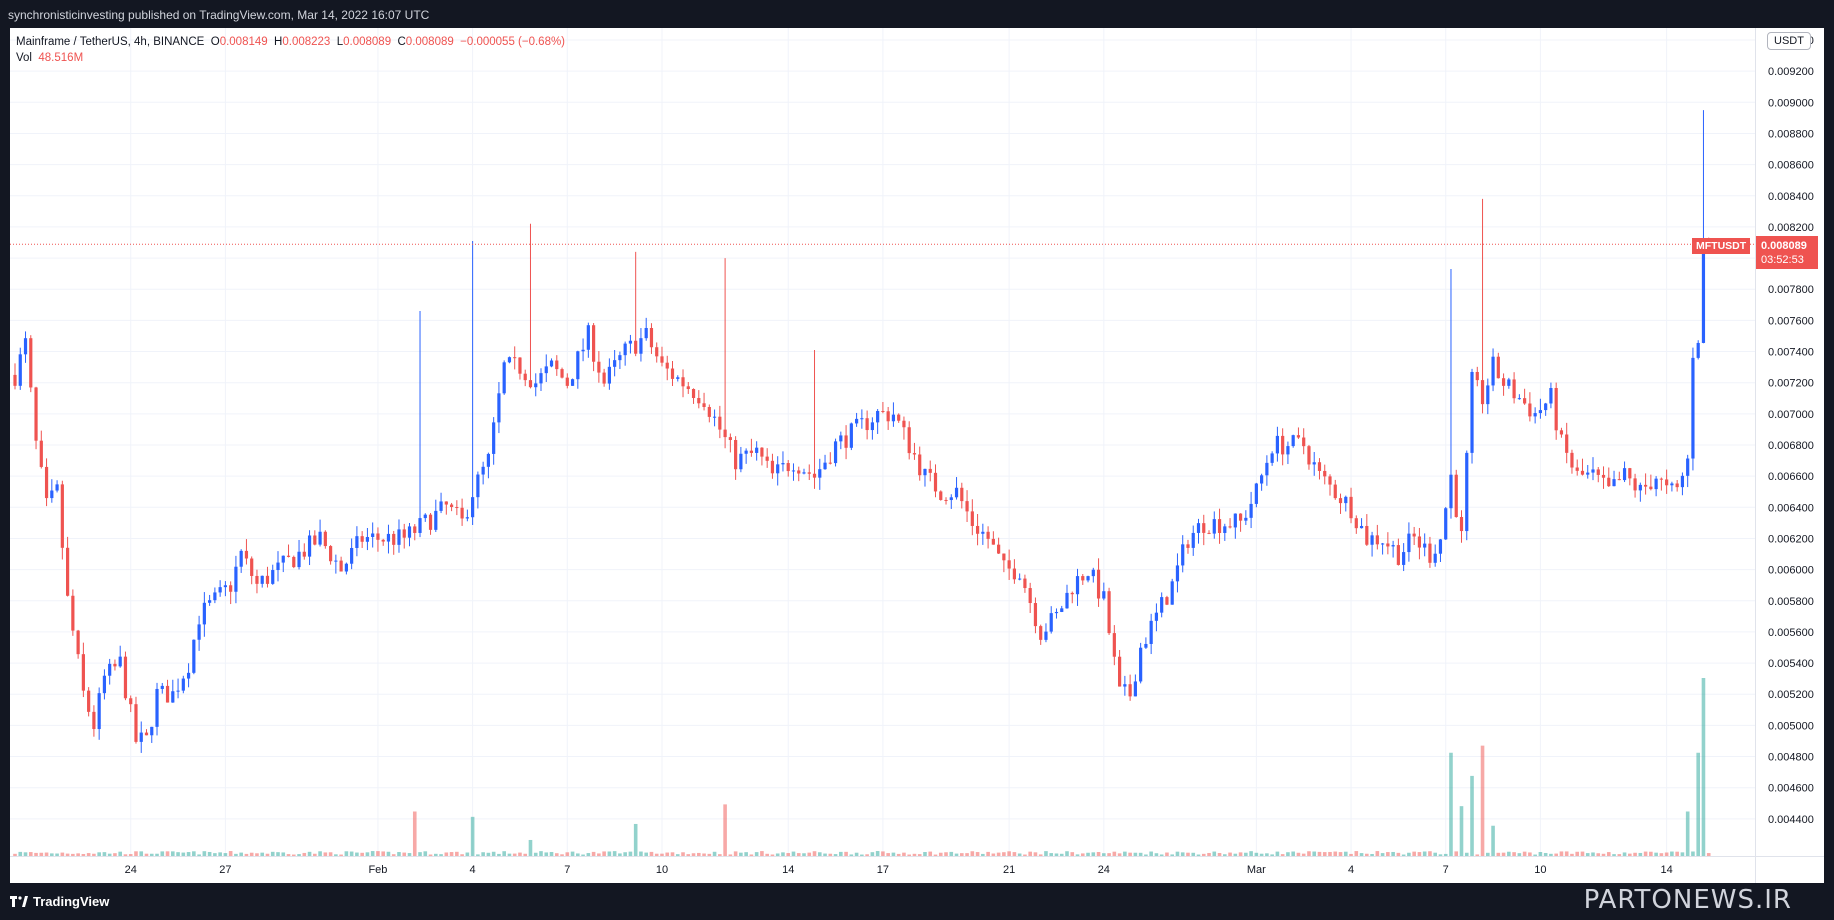  I want to click on currency-badge: USDT, so click(1789, 41).